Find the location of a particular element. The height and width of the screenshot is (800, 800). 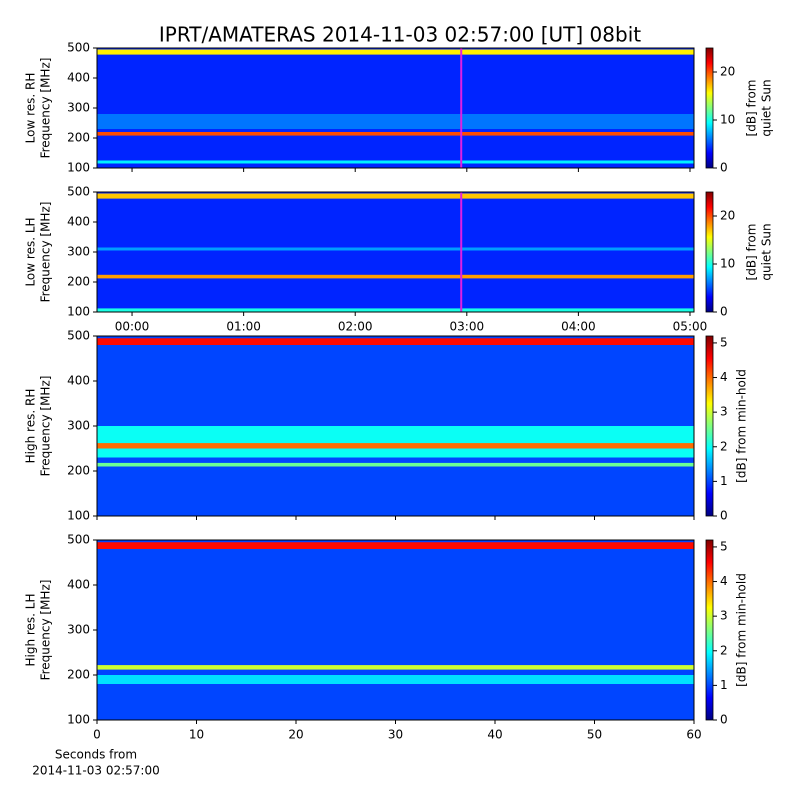

x-tick-label: 10 is located at coordinates (196, 735).